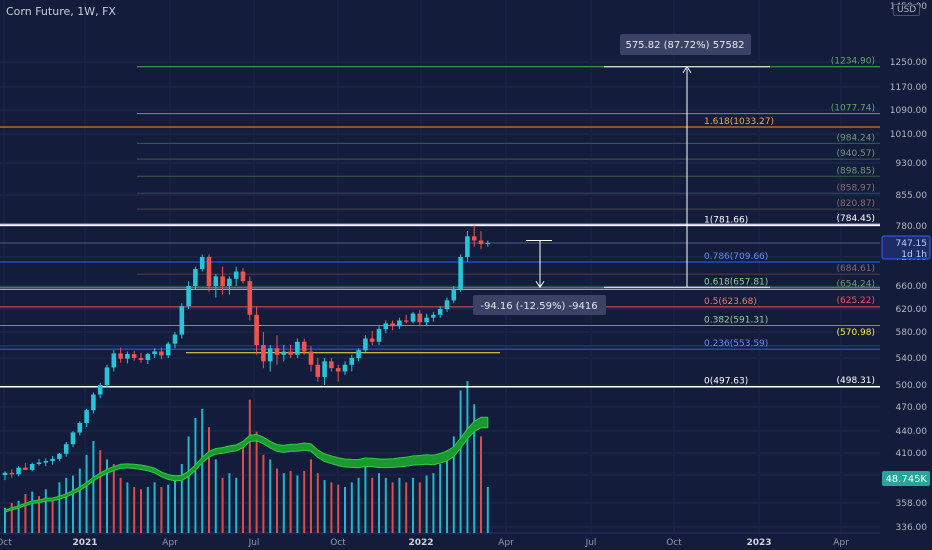  What do you see at coordinates (726, 220) in the screenshot?
I see `fib-level-label: 1(781.66)` at bounding box center [726, 220].